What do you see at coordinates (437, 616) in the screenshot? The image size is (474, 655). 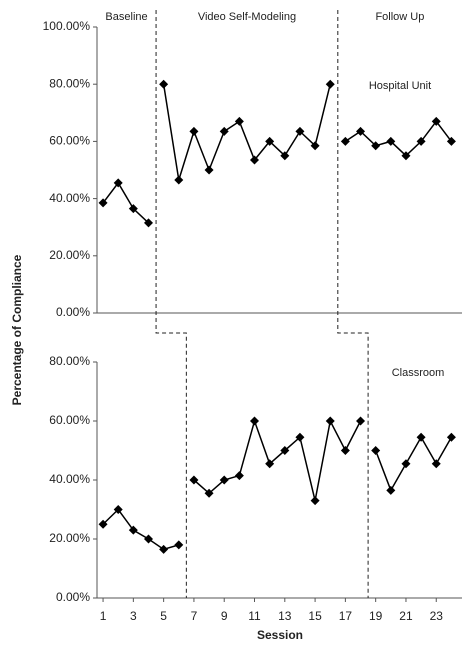 I see `x-tick-label: 23` at bounding box center [437, 616].